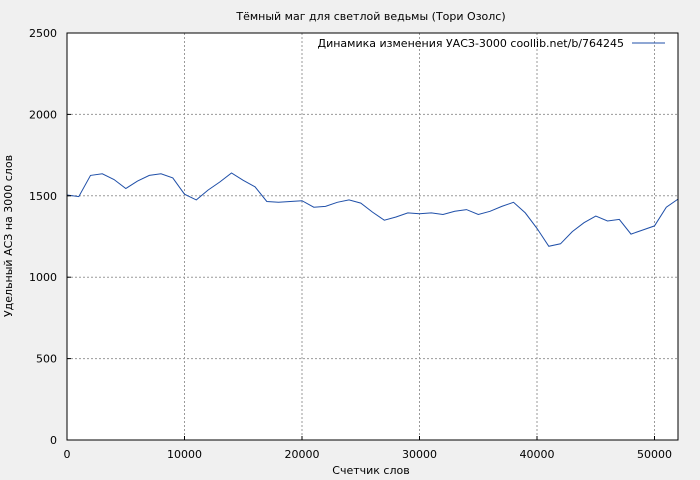 This screenshot has height=480, width=700. Describe the element at coordinates (53, 440) in the screenshot. I see `y-tick-label: 0` at that location.